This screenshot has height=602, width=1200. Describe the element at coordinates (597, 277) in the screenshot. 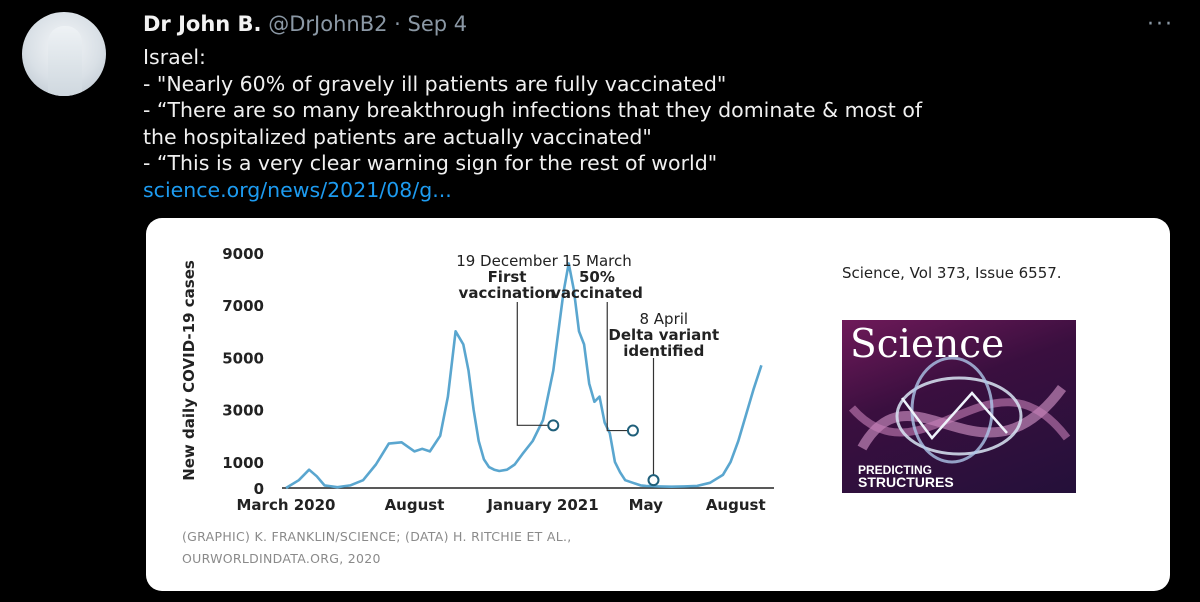

I see `annotation-label: 50%` at that location.